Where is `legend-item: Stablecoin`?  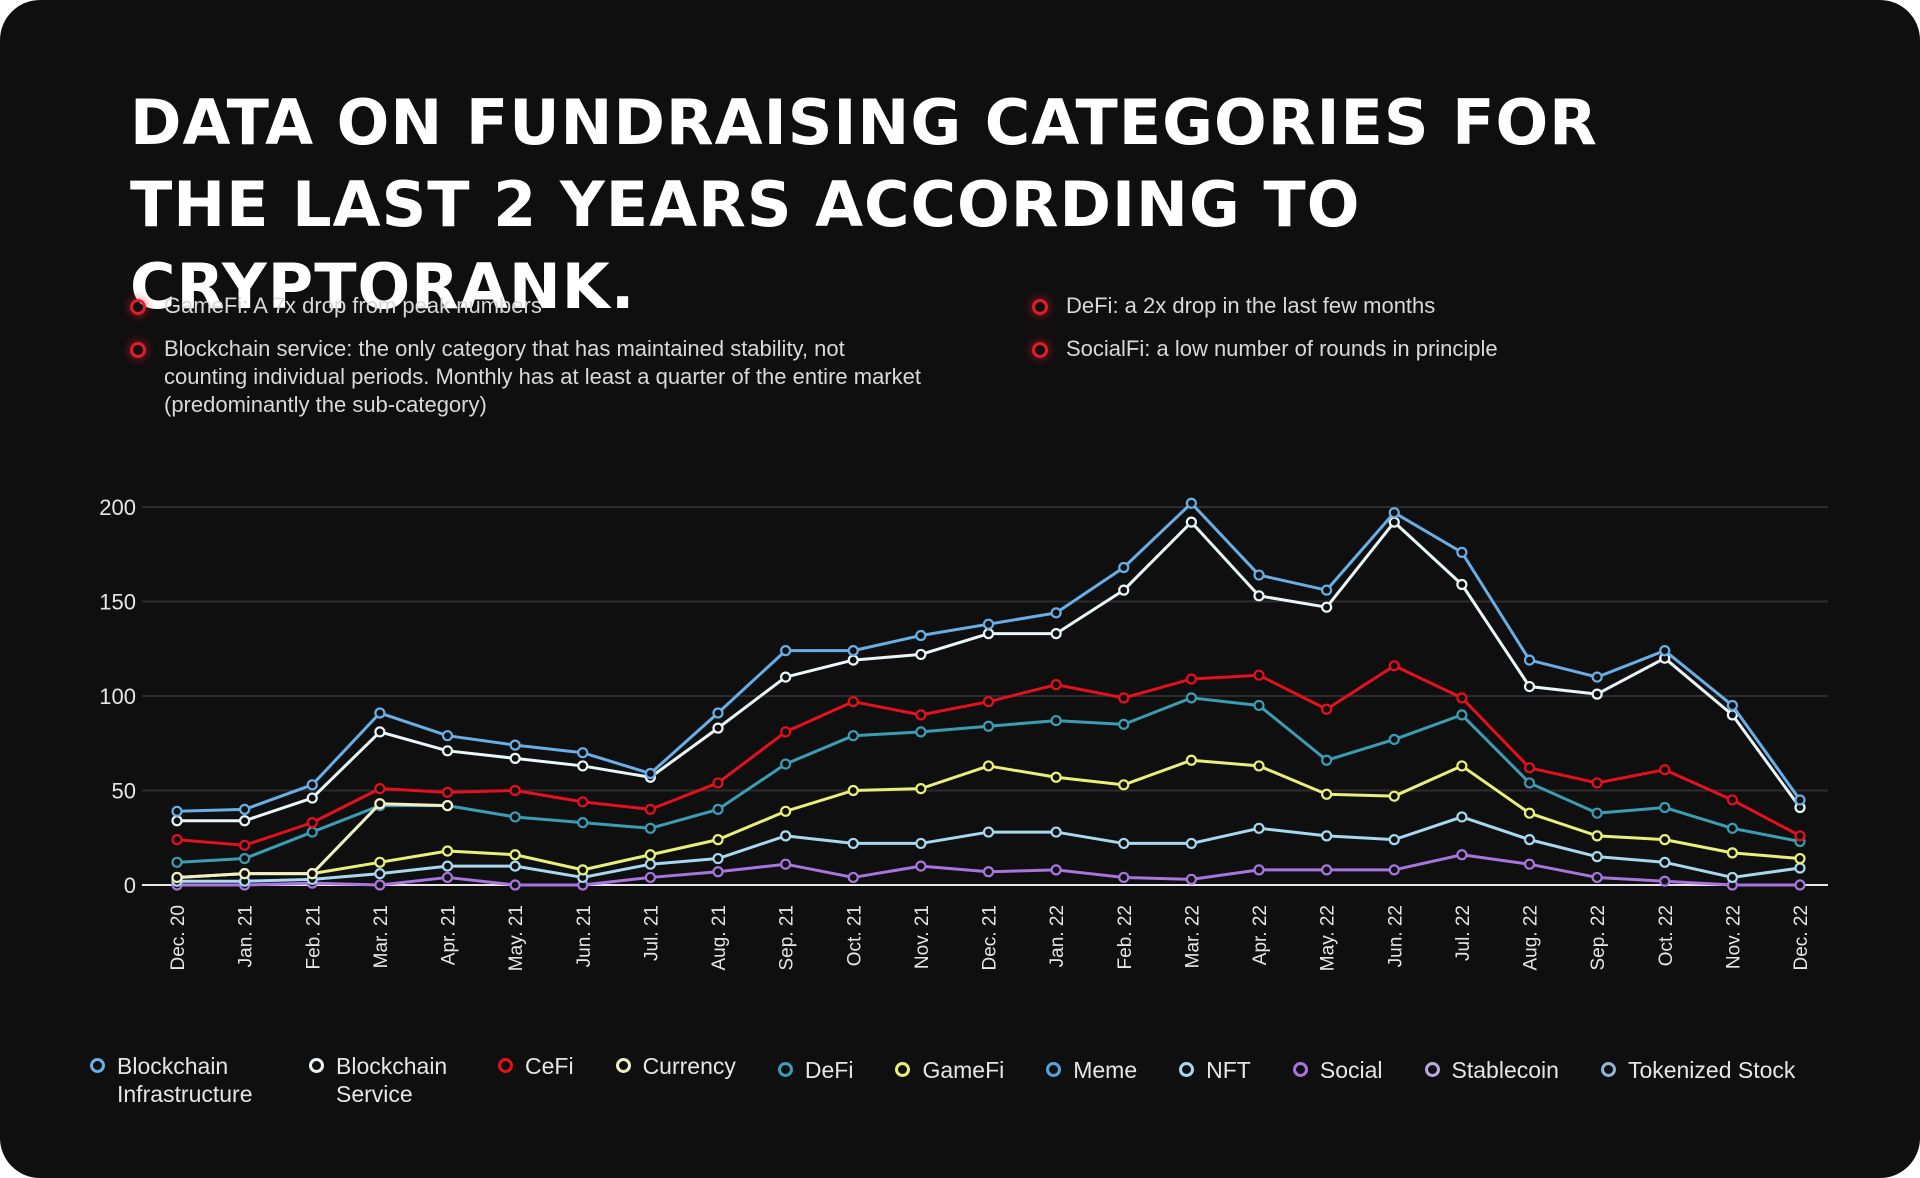
legend-item: Stablecoin is located at coordinates (1491, 1082).